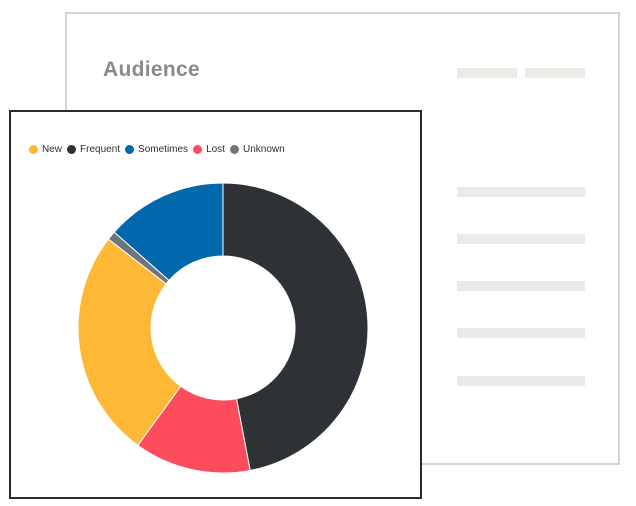 The height and width of the screenshot is (506, 636). Describe the element at coordinates (263, 149) in the screenshot. I see `legend-label: Unknown` at that location.